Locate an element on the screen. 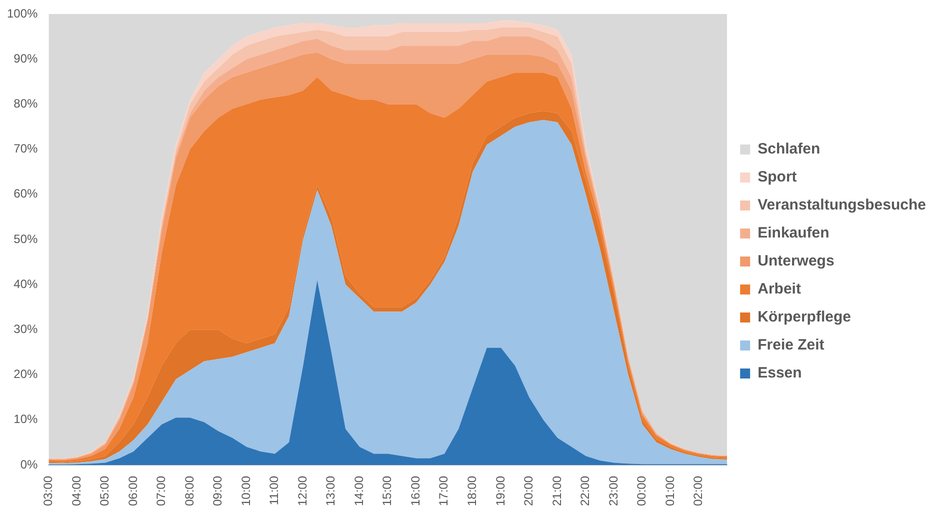 This screenshot has height=511, width=936. x-tick-label: 06:00 is located at coordinates (133, 491).